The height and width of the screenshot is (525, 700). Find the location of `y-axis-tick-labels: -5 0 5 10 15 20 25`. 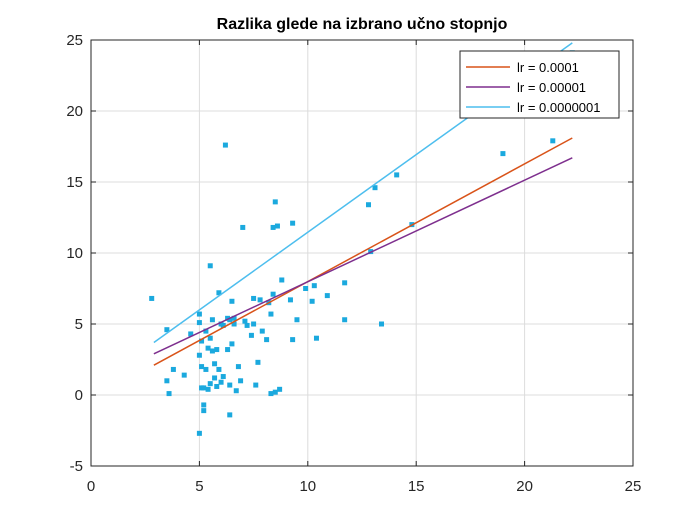

y-axis-tick-labels: -5 0 5 10 15 20 25 is located at coordinates (74, 253).